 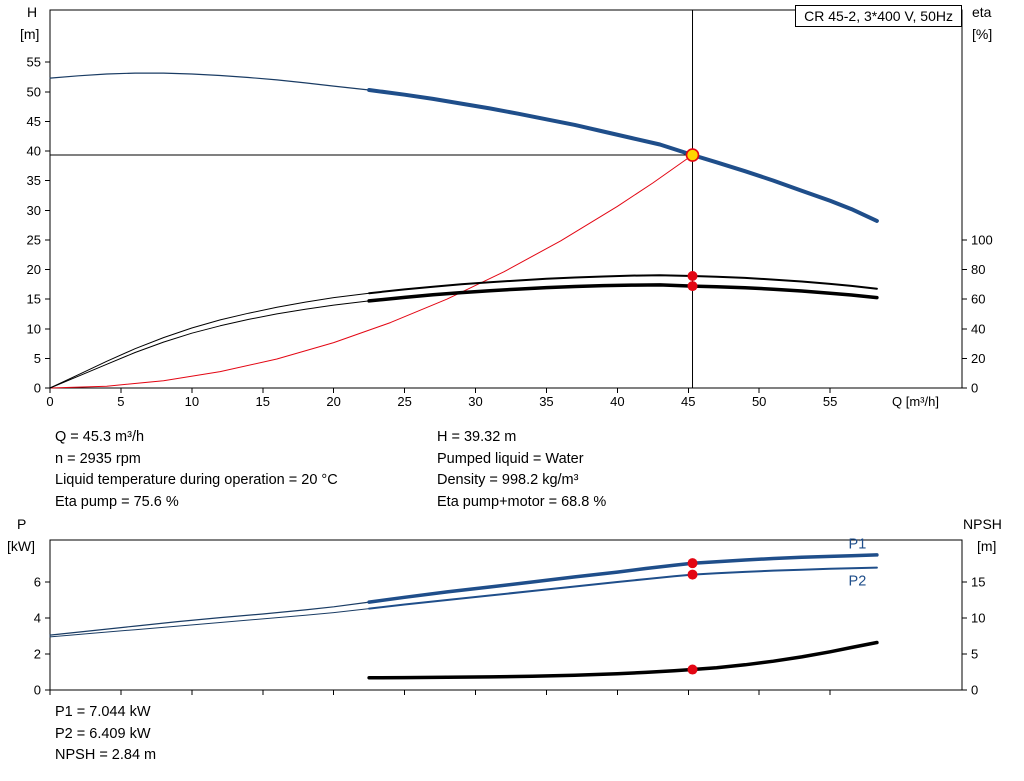 What do you see at coordinates (858, 582) in the screenshot?
I see `curve-label-p2: P2` at bounding box center [858, 582].